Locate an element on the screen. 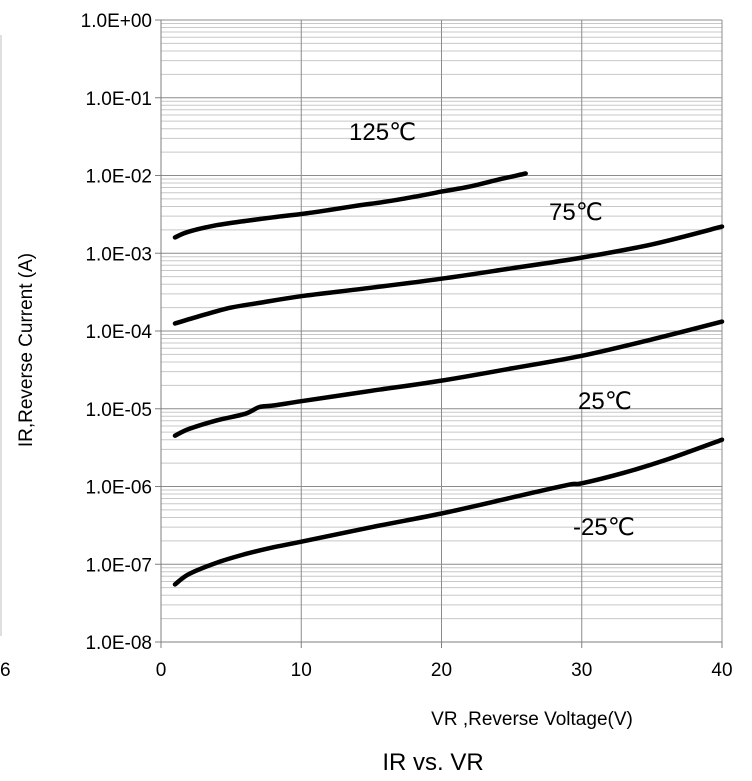 The image size is (752, 781). series-label-minus25: -25℃ is located at coordinates (604, 527).